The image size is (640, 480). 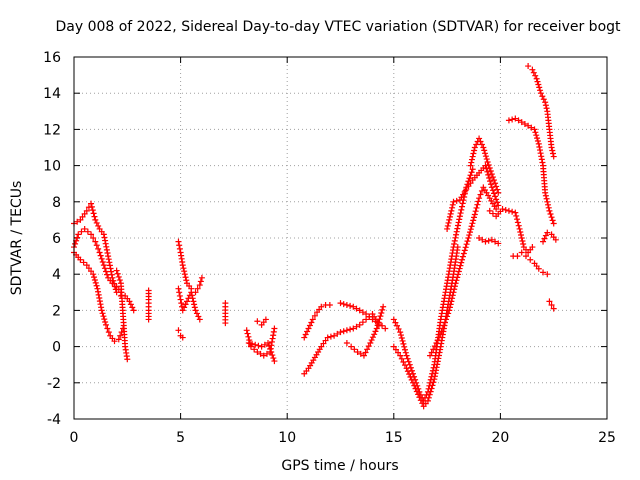 I want to click on y-tick-label: 6, so click(x=56, y=239).